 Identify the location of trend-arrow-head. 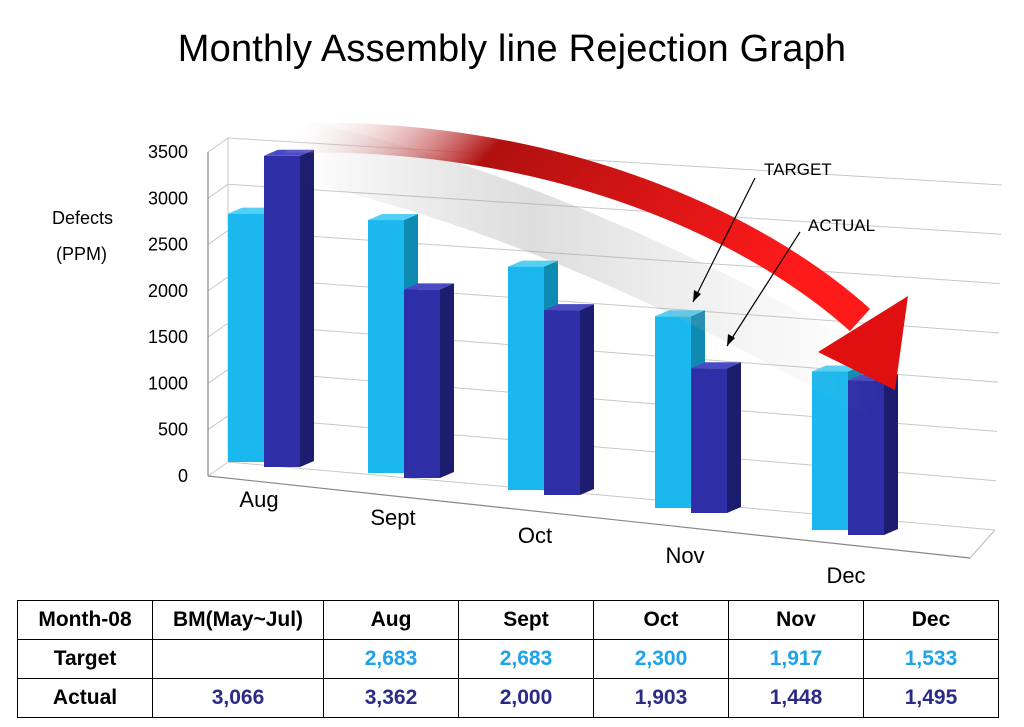
(863, 343).